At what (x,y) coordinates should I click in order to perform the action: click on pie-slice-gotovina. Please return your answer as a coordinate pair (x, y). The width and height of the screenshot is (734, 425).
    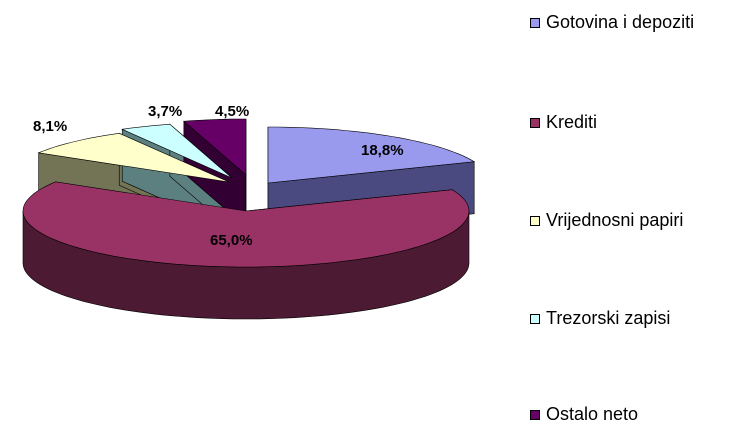
    Looking at the image, I should click on (371, 155).